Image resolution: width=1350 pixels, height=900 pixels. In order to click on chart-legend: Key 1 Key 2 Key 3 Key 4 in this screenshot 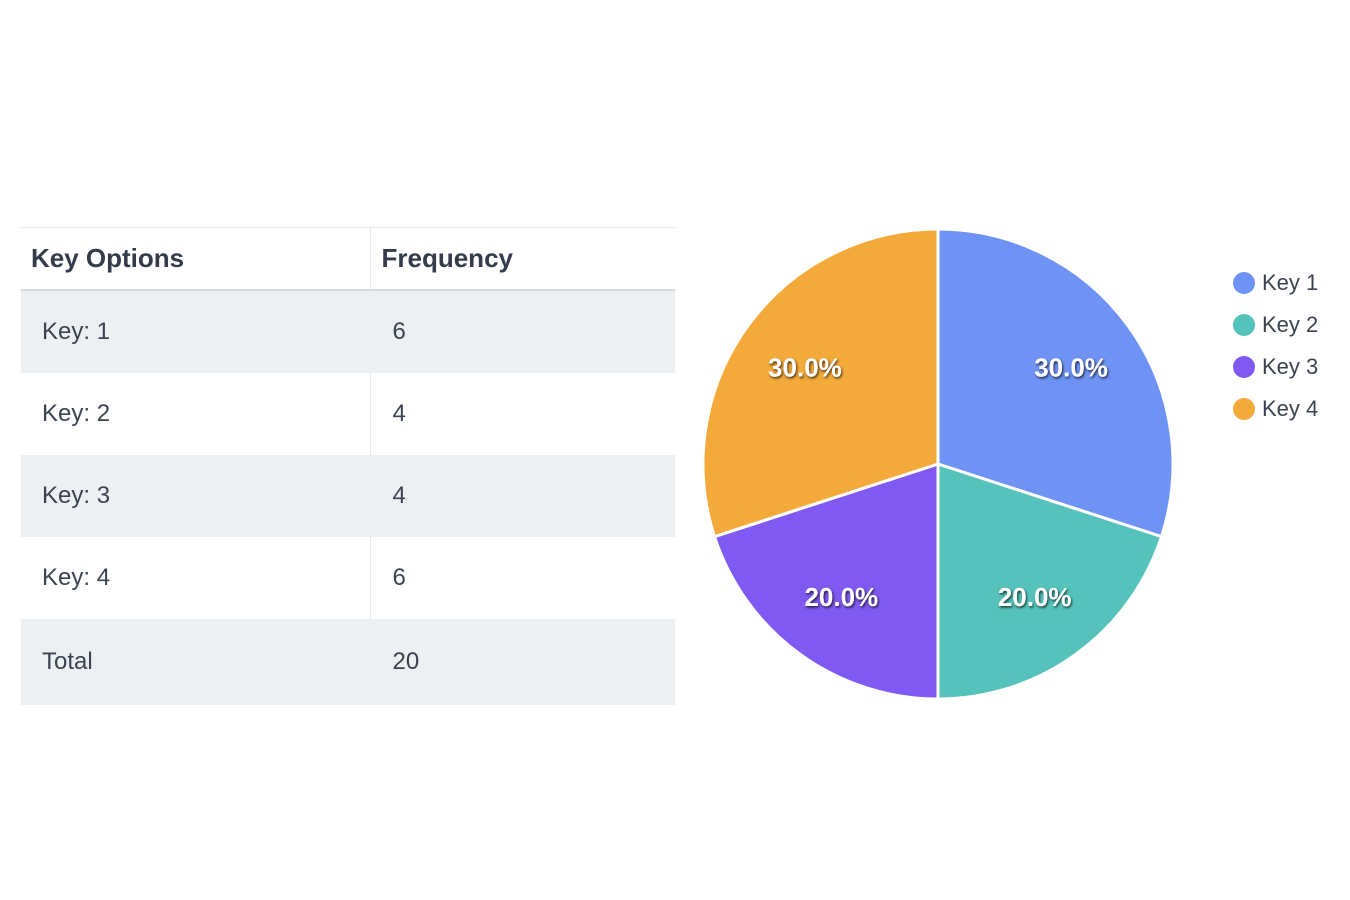, I will do `click(1275, 346)`.